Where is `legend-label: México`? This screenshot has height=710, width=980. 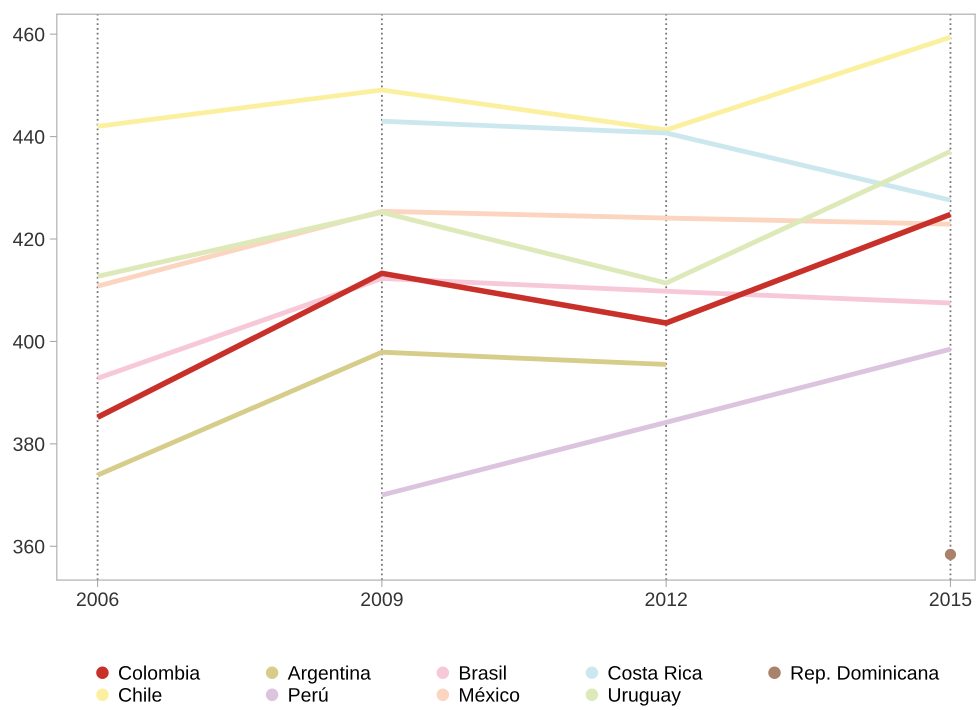
legend-label: México is located at coordinates (490, 694).